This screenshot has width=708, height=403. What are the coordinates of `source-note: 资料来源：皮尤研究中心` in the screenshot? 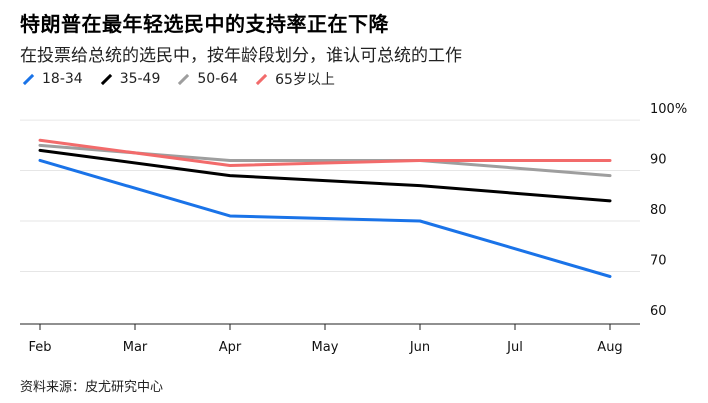 It's located at (92, 387).